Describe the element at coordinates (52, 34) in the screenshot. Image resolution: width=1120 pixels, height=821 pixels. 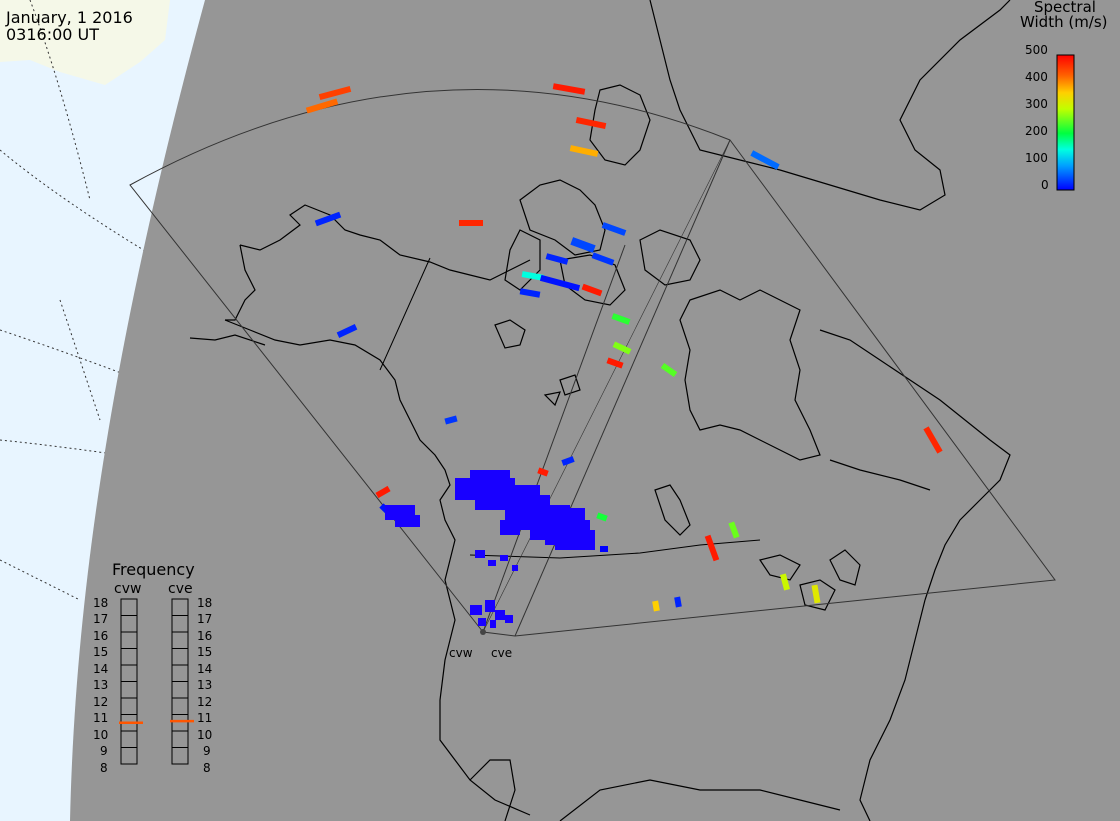
I see `time-label: 0316:00 UT` at that location.